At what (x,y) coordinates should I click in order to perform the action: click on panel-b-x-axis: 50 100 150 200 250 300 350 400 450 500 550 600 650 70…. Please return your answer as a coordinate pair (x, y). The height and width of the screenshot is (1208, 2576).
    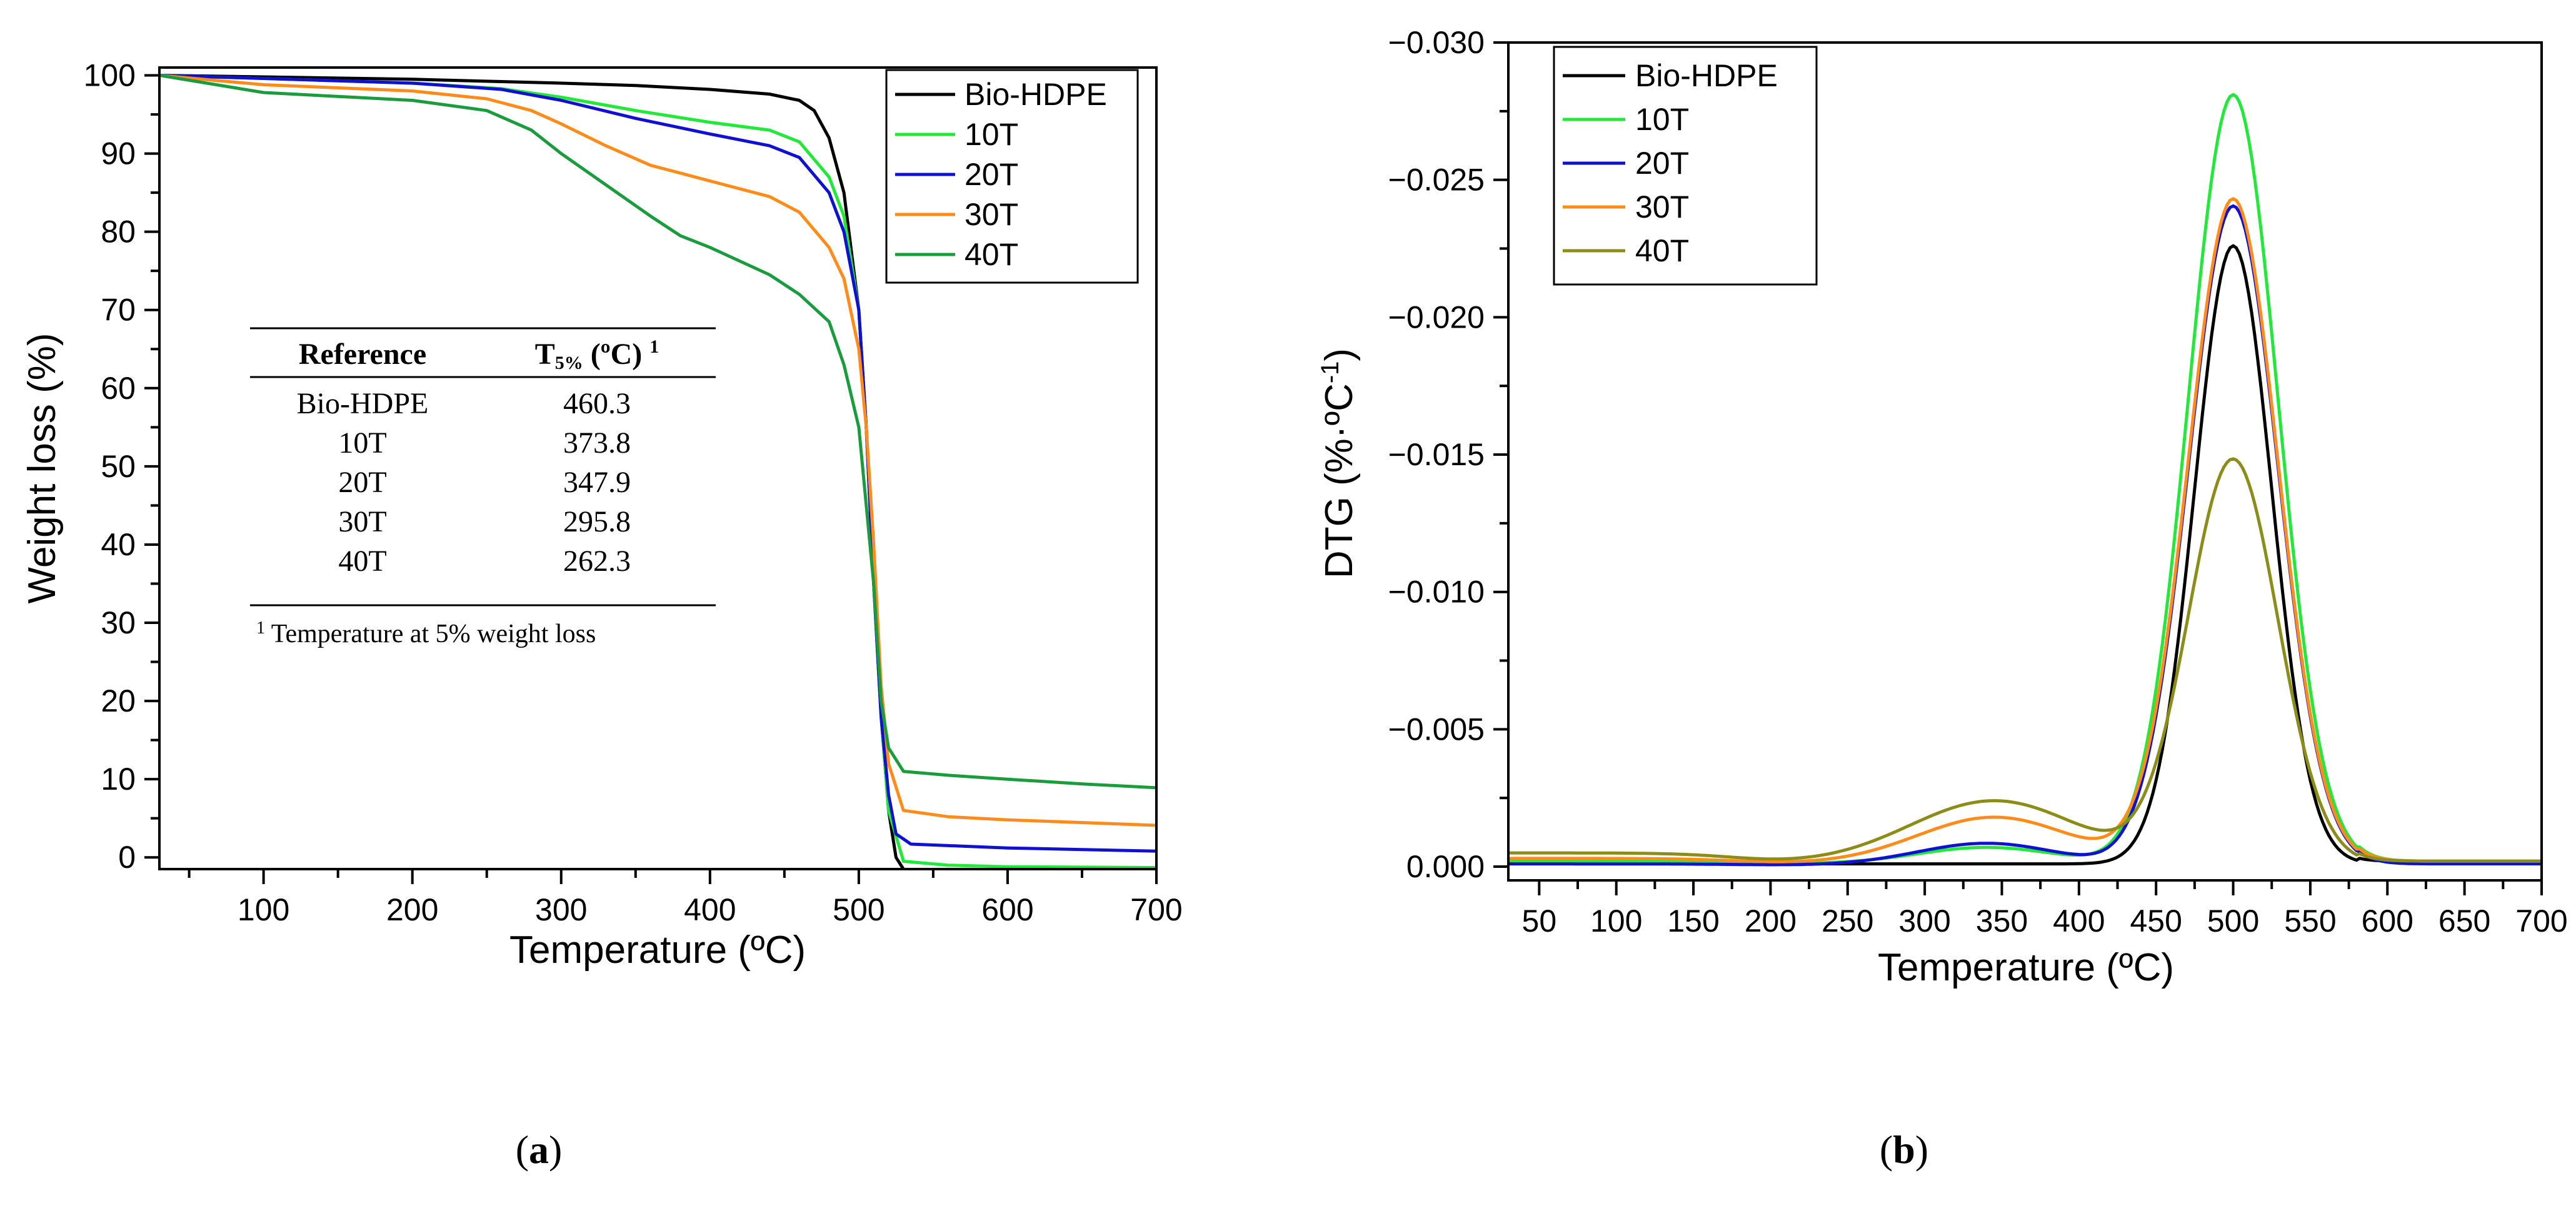
    Looking at the image, I should click on (2045, 909).